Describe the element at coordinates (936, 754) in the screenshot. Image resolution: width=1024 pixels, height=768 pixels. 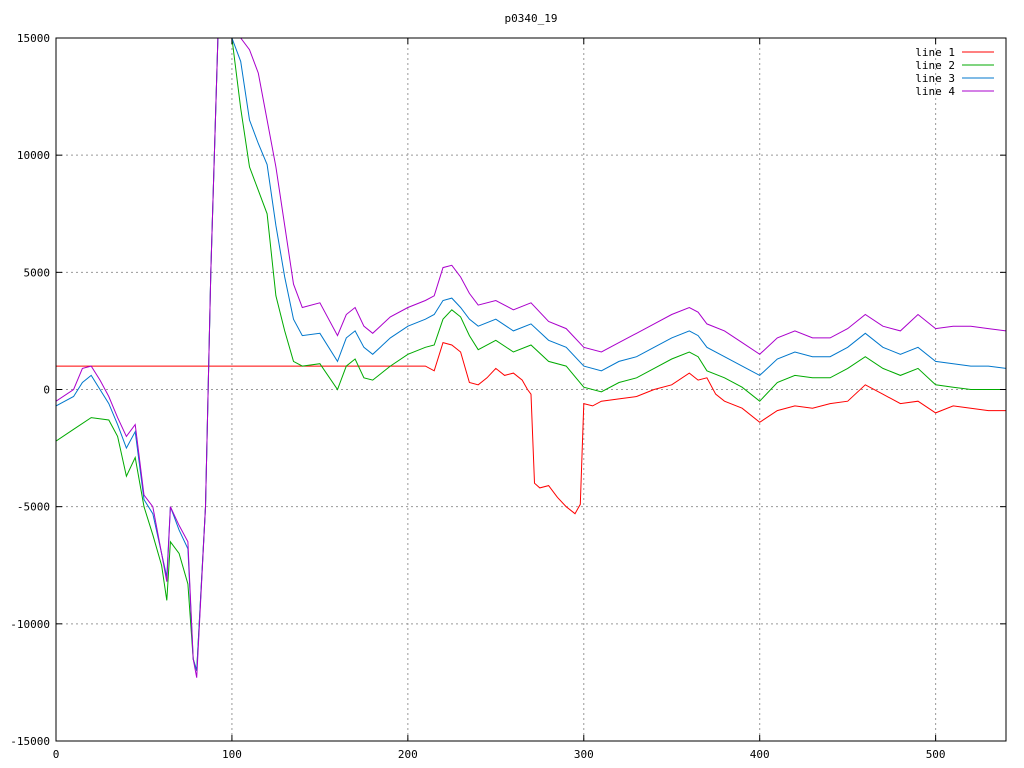
I see `x-tick-label: 500` at that location.